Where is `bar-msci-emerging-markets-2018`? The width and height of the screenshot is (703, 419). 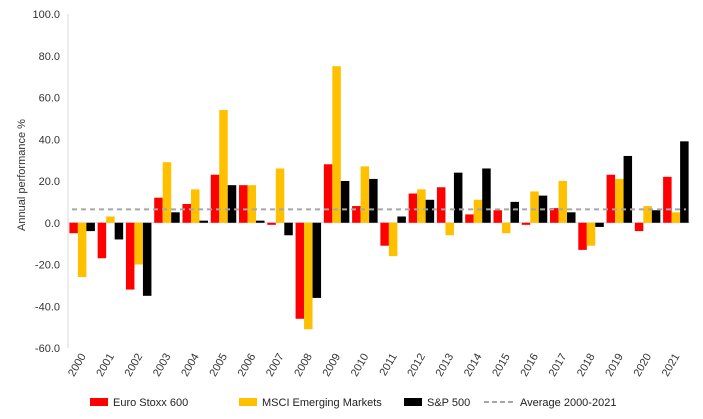 bar-msci-emerging-markets-2018 is located at coordinates (591, 234).